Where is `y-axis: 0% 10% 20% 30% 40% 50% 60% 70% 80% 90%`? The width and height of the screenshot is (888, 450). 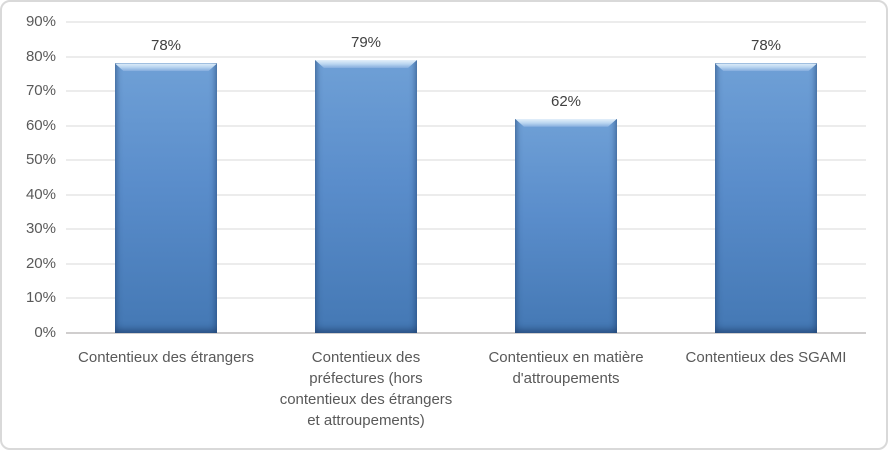 y-axis: 0% 10% 20% 30% 40% 50% 60% 70% 80% 90% is located at coordinates (29, 177).